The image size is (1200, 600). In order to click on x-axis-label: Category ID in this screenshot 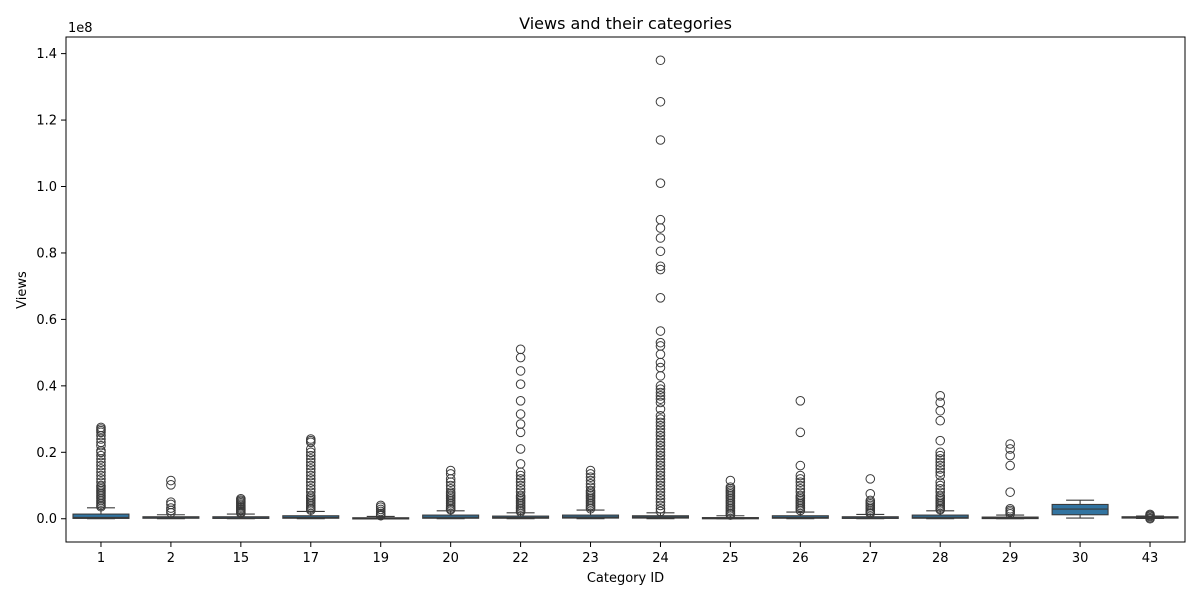, I will do `click(625, 578)`.